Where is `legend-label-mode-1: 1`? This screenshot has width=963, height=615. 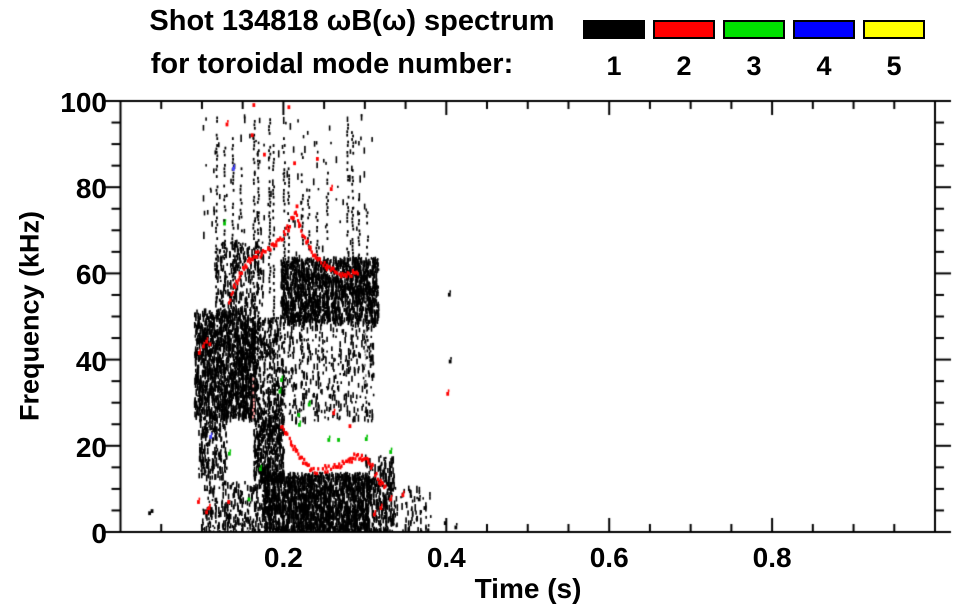
legend-label-mode-1: 1 is located at coordinates (614, 66).